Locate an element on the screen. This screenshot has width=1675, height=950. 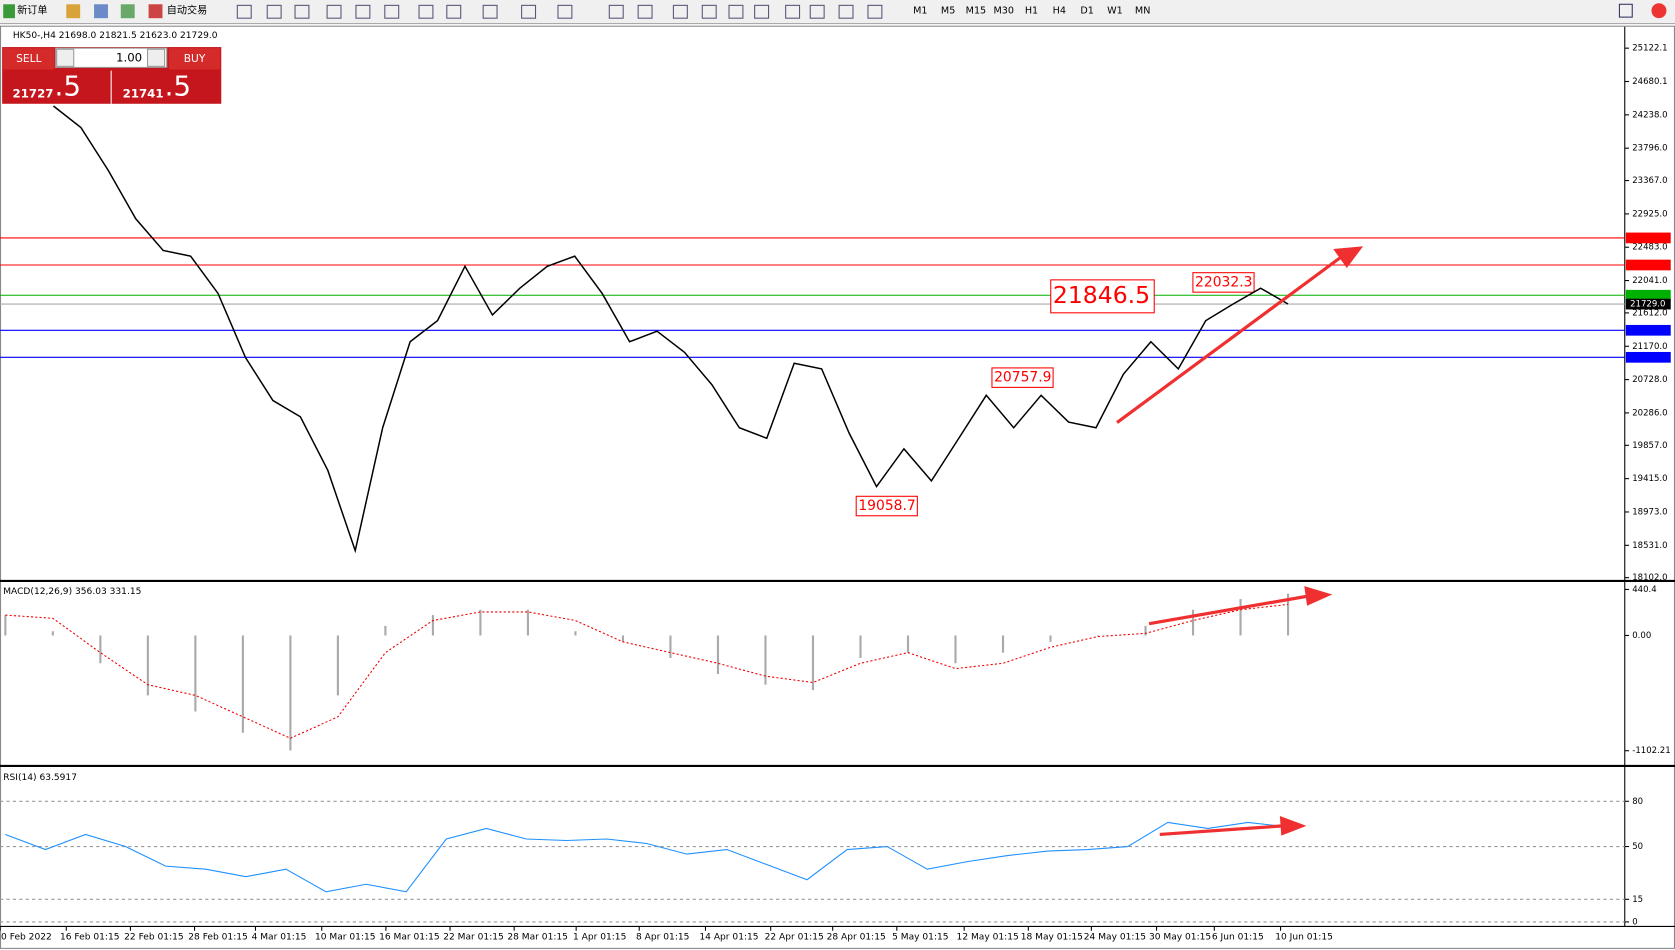
auto-trading-button: 自动交易 is located at coordinates (187, 10).